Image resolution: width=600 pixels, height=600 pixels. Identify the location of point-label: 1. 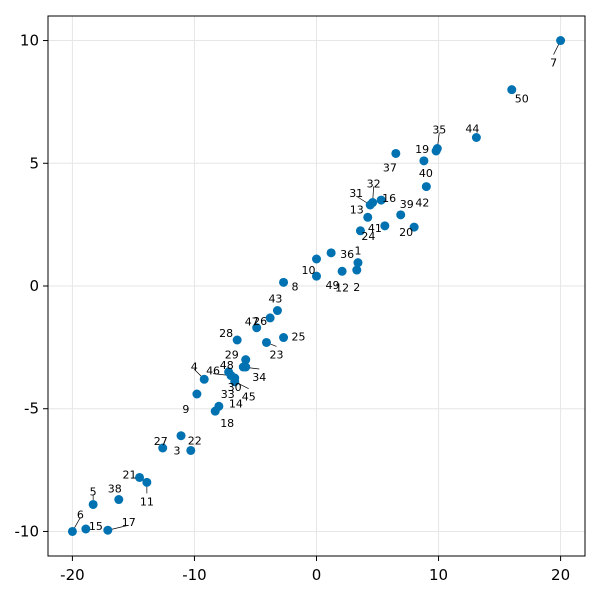
(357, 251).